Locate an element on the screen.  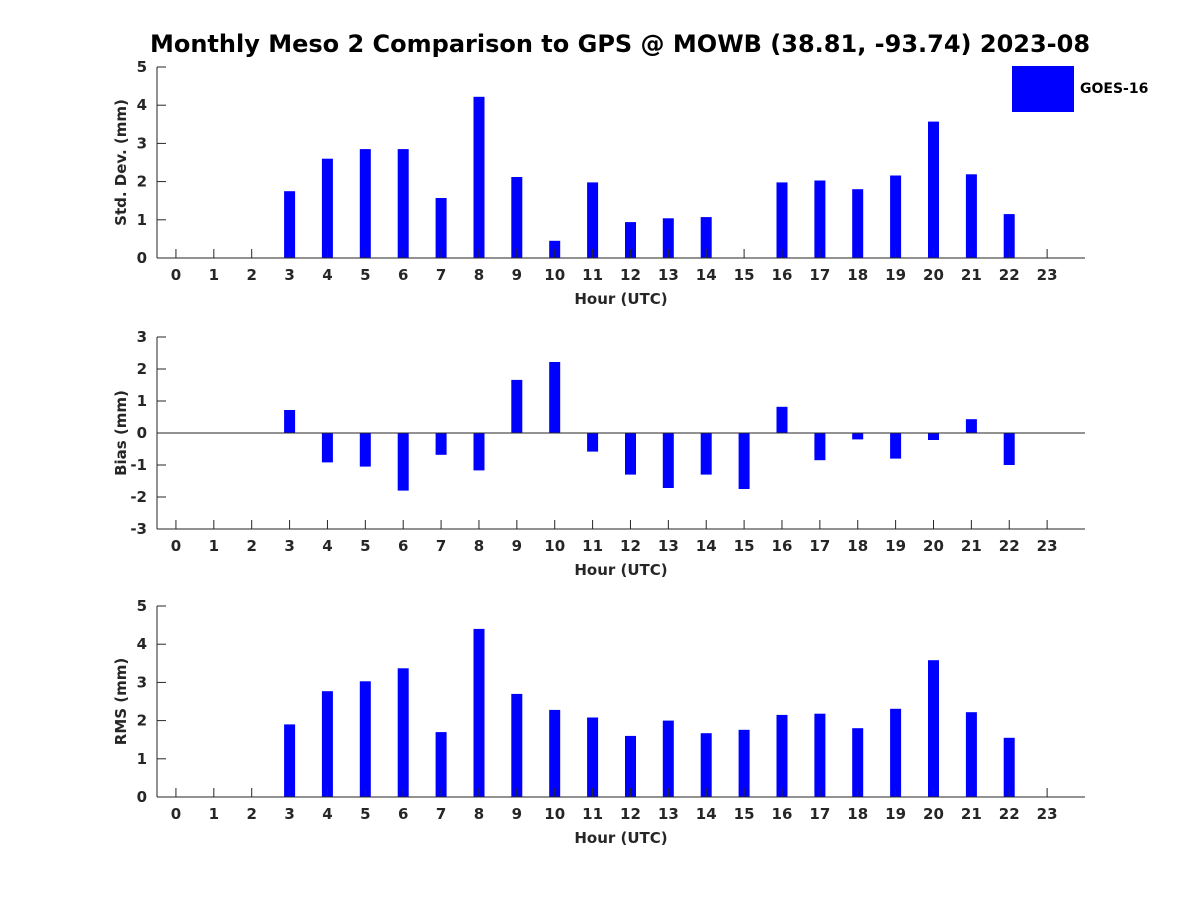
y-tick-label: 3 is located at coordinates (142, 337).